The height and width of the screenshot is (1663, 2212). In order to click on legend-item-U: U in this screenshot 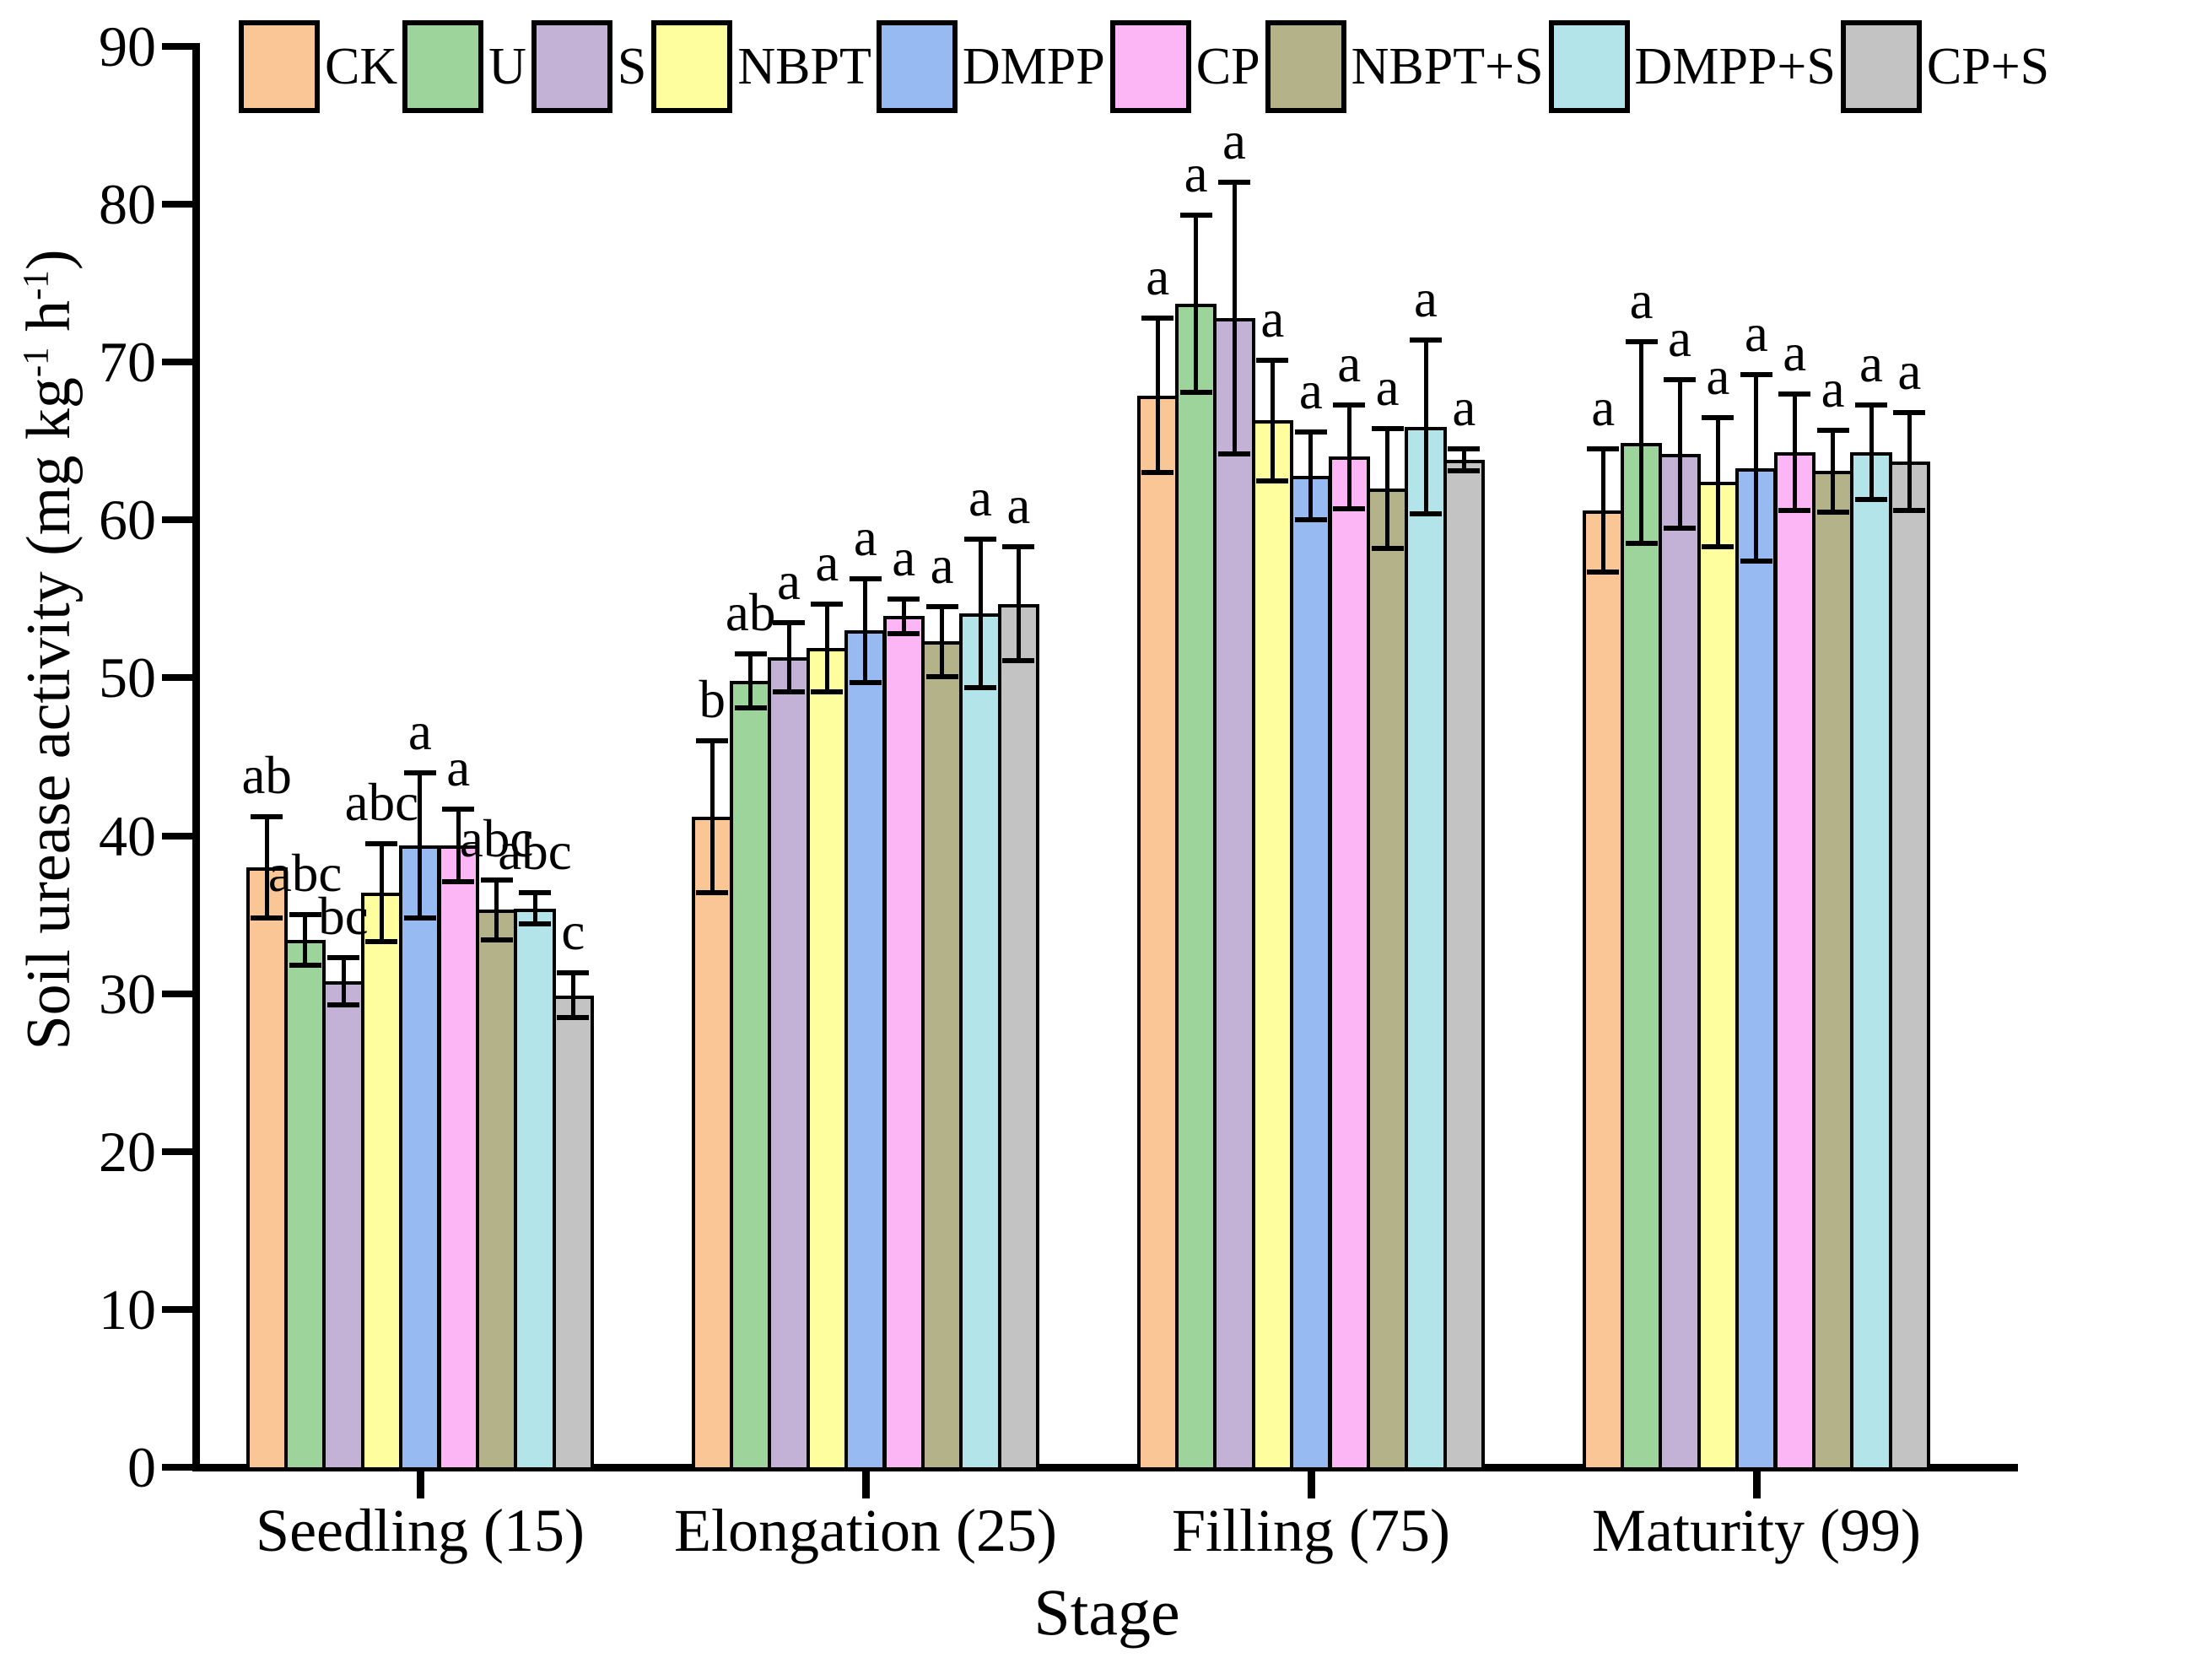, I will do `click(464, 66)`.